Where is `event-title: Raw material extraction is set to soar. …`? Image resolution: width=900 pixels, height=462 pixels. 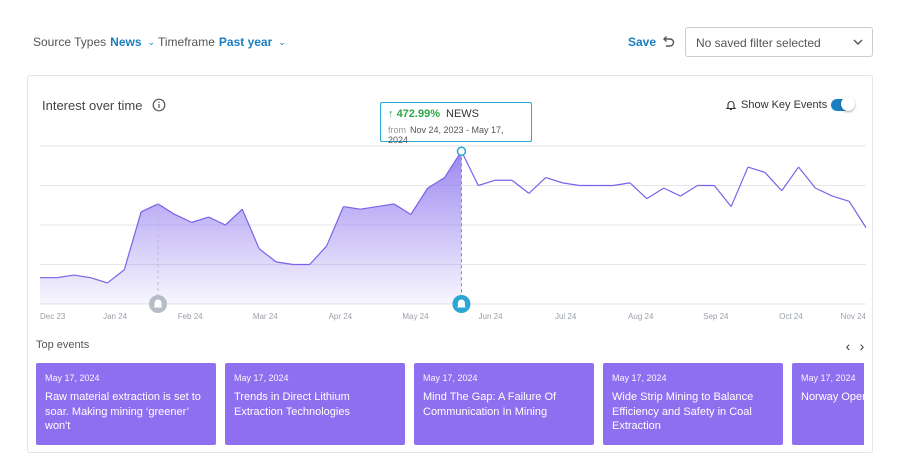 event-title: Raw material extraction is set to soar. … is located at coordinates (123, 411).